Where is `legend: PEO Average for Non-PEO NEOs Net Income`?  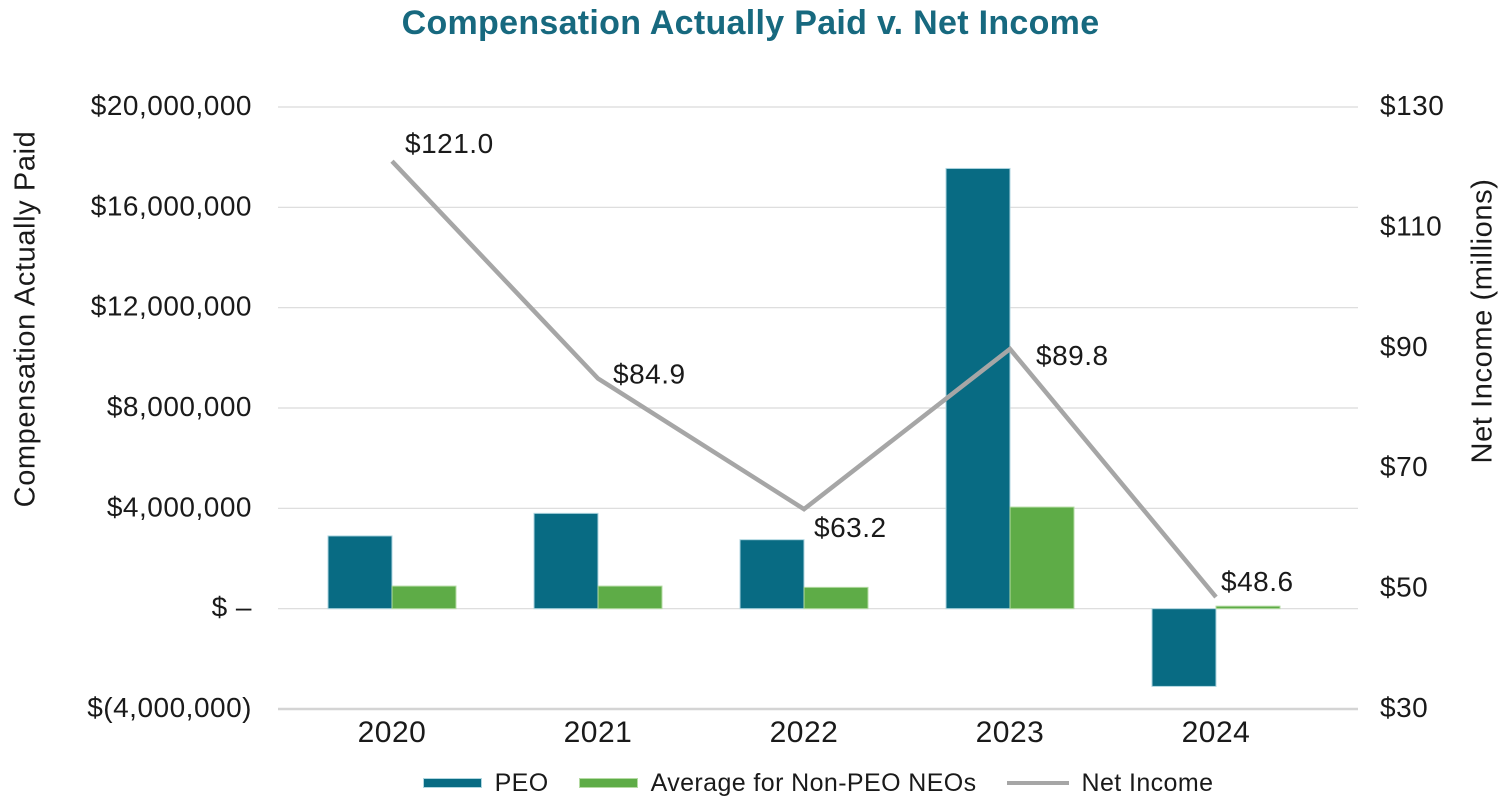 legend: PEO Average for Non-PEO NEOs Net Income is located at coordinates (818, 783).